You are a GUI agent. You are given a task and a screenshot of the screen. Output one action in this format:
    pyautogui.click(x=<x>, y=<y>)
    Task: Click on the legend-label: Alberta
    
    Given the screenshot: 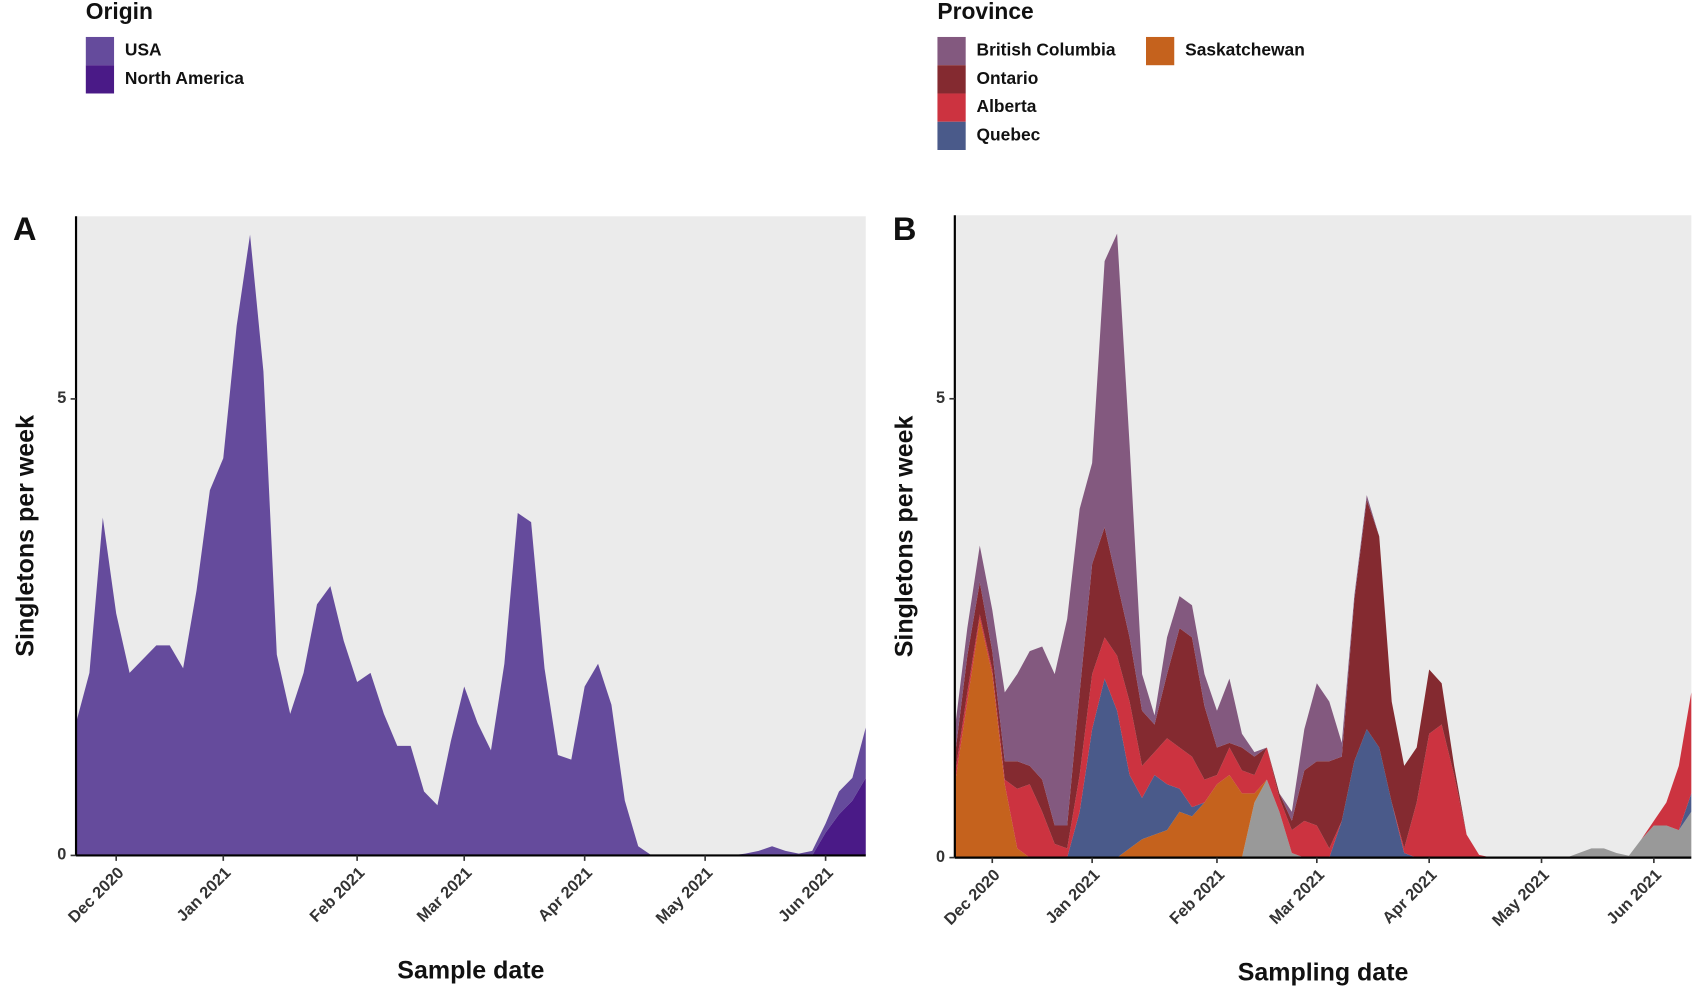 What is the action you would take?
    pyautogui.click(x=1007, y=106)
    